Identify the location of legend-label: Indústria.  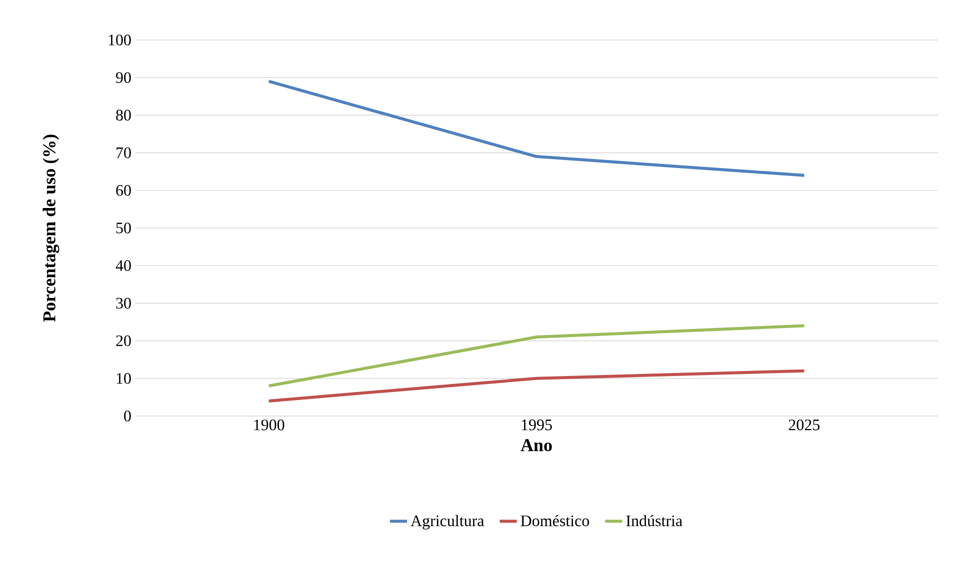
(654, 520).